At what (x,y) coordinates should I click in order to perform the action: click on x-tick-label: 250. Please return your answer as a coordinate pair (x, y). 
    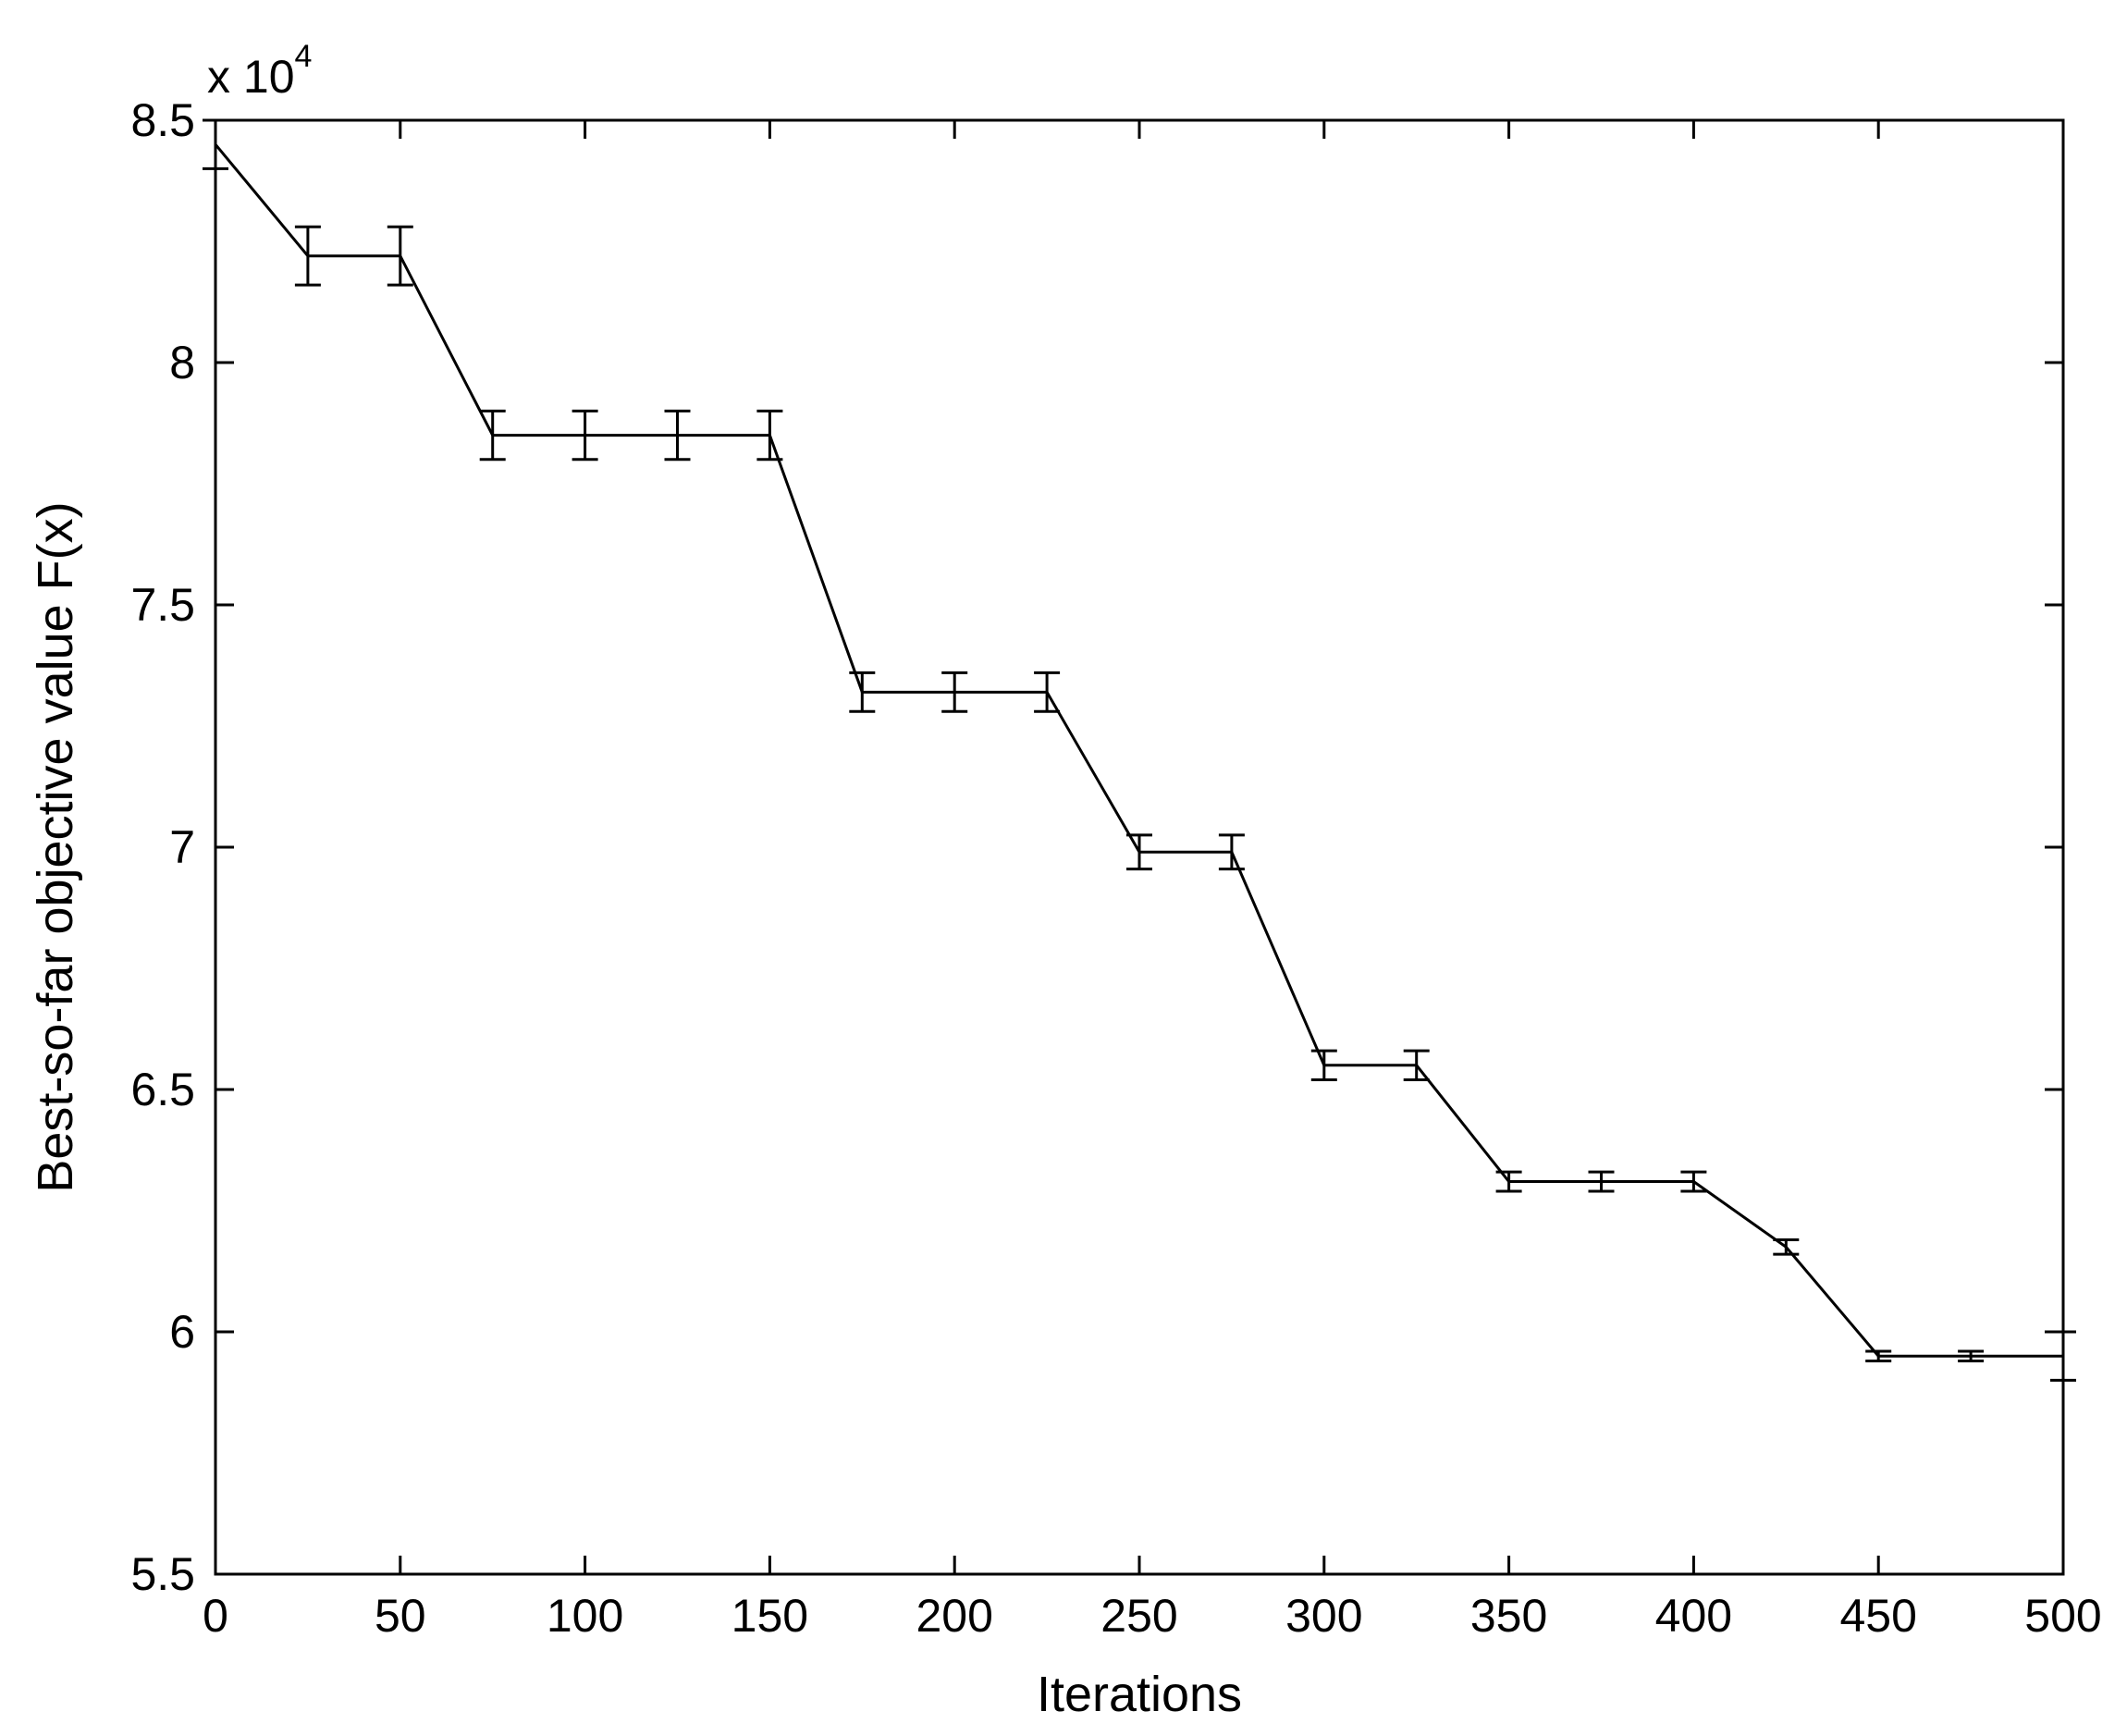
    Looking at the image, I should click on (1138, 1616).